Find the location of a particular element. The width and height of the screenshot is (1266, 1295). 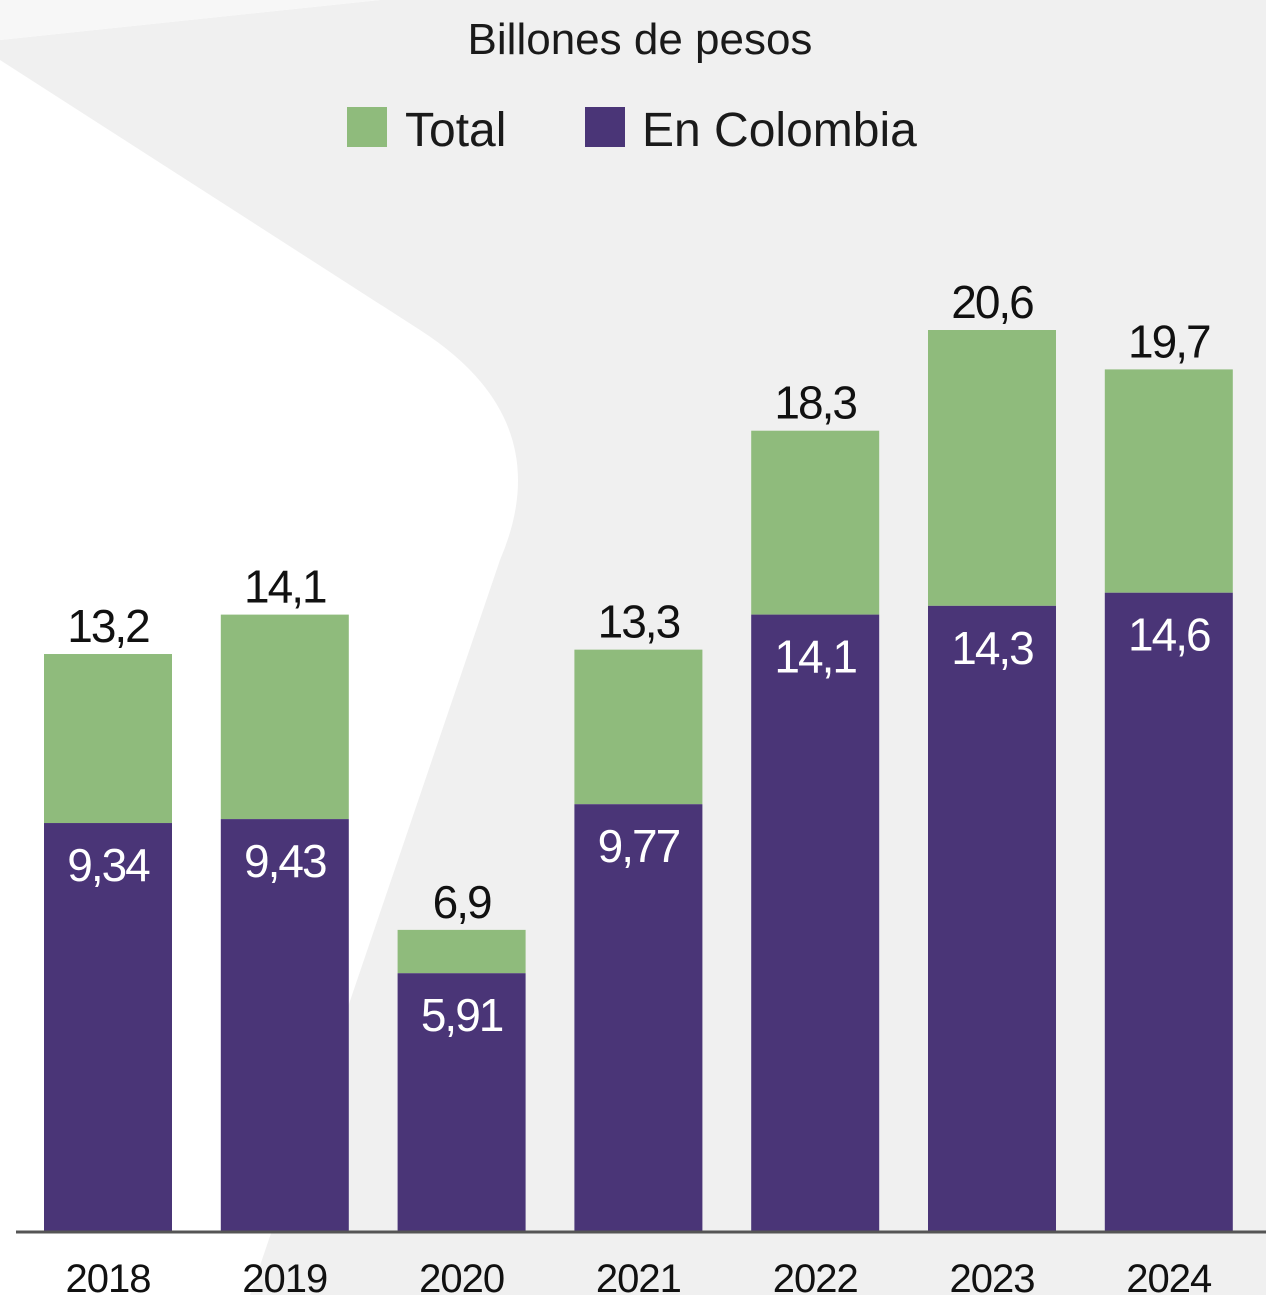

x-tick-label-2020: 2020 is located at coordinates (461, 1276).